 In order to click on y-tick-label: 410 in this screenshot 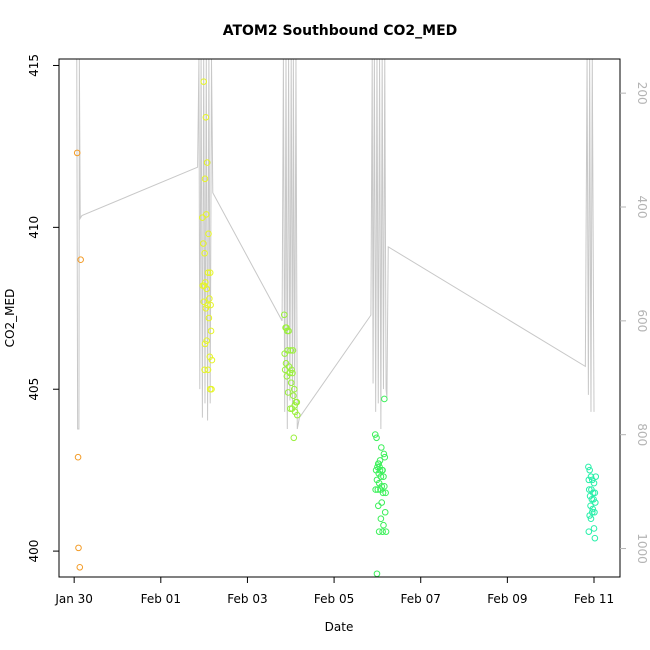, I will do `click(34, 227)`.